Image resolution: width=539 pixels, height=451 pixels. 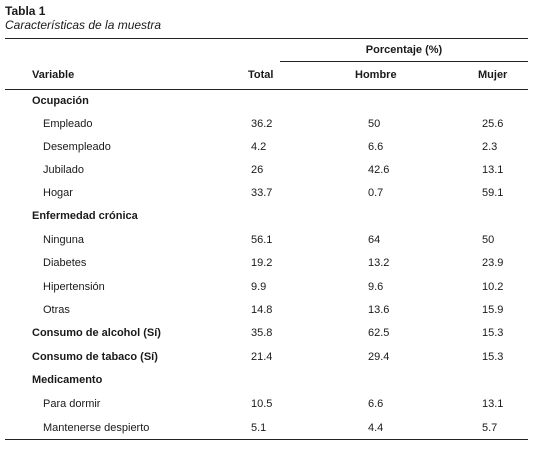 What do you see at coordinates (376, 287) in the screenshot?
I see `cell-hombre: 9.6` at bounding box center [376, 287].